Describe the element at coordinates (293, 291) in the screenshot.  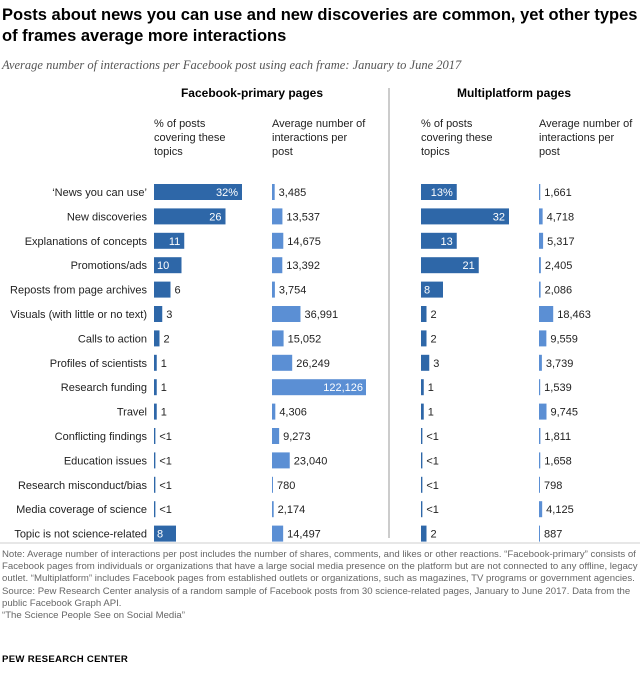
I see `interactions-data-label: 3,754` at that location.